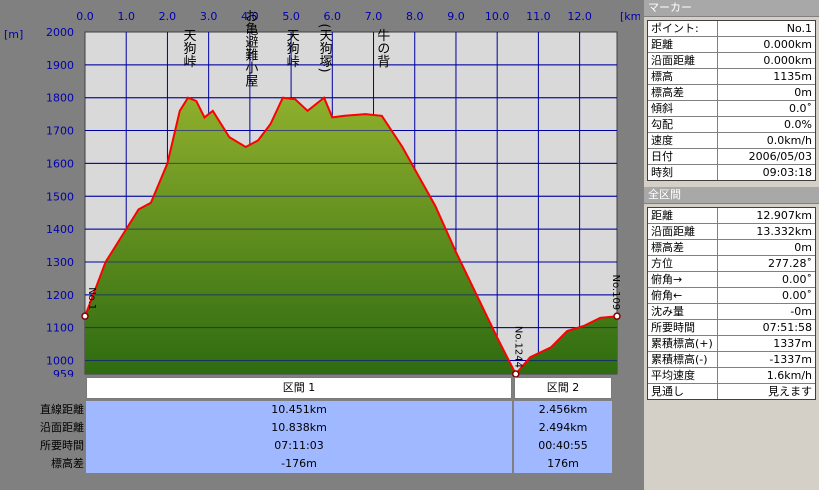 The width and height of the screenshot is (819, 490). I want to click on info-key: 距離, so click(683, 44).